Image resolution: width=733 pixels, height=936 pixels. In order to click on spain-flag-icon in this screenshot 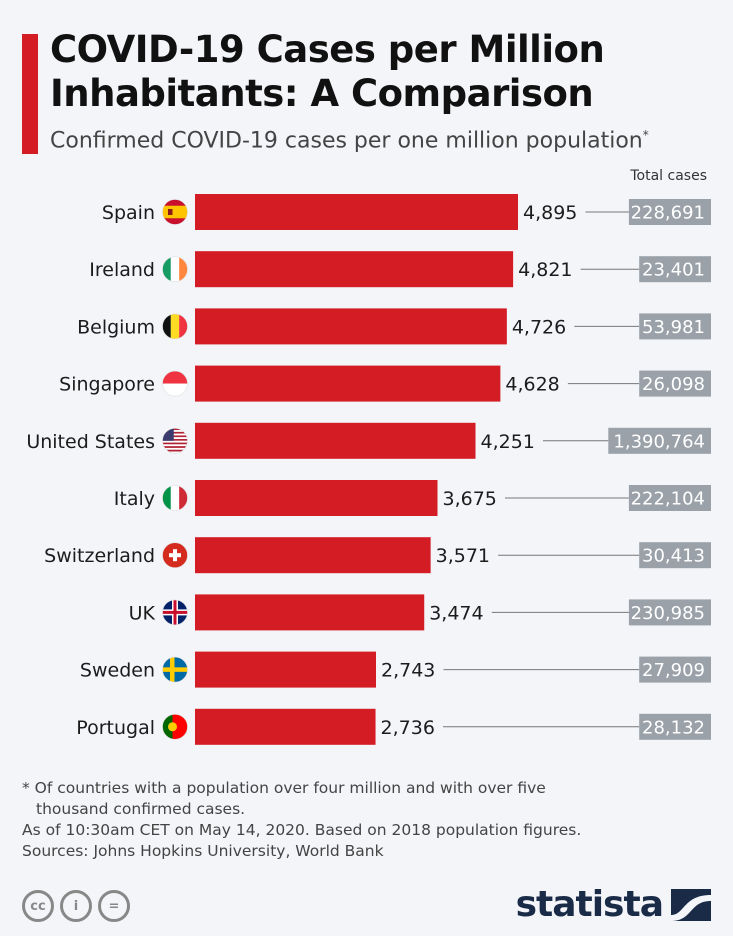, I will do `click(175, 212)`.